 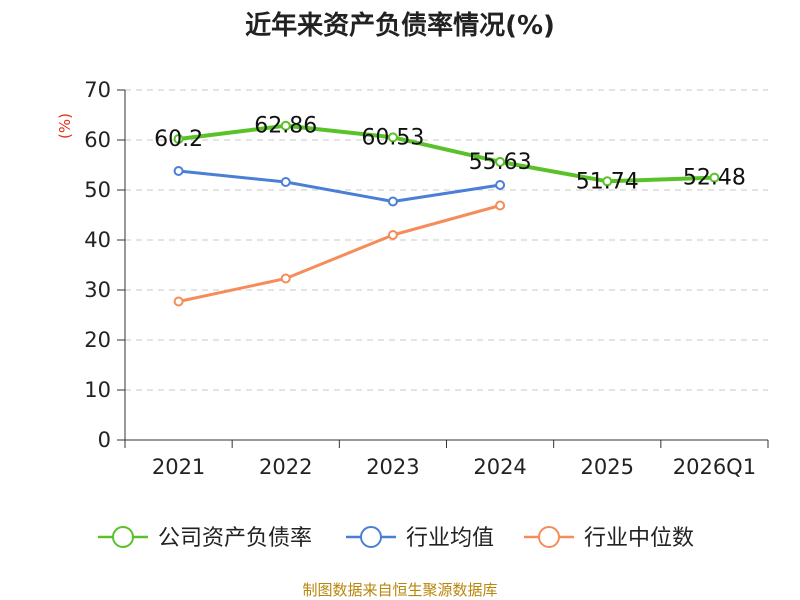 What do you see at coordinates (396, 538) in the screenshot?
I see `legend: 公司资产负债率 行业均值 行业中位数` at bounding box center [396, 538].